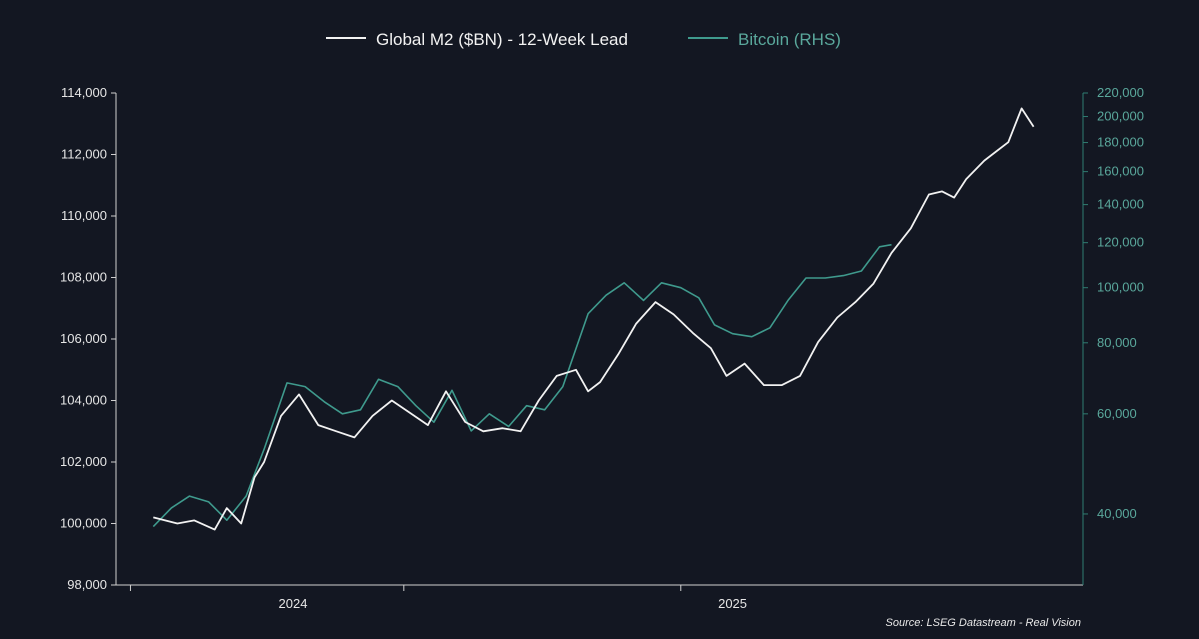 This screenshot has height=639, width=1199. I want to click on right-tick-label: 200,000, so click(1120, 116).